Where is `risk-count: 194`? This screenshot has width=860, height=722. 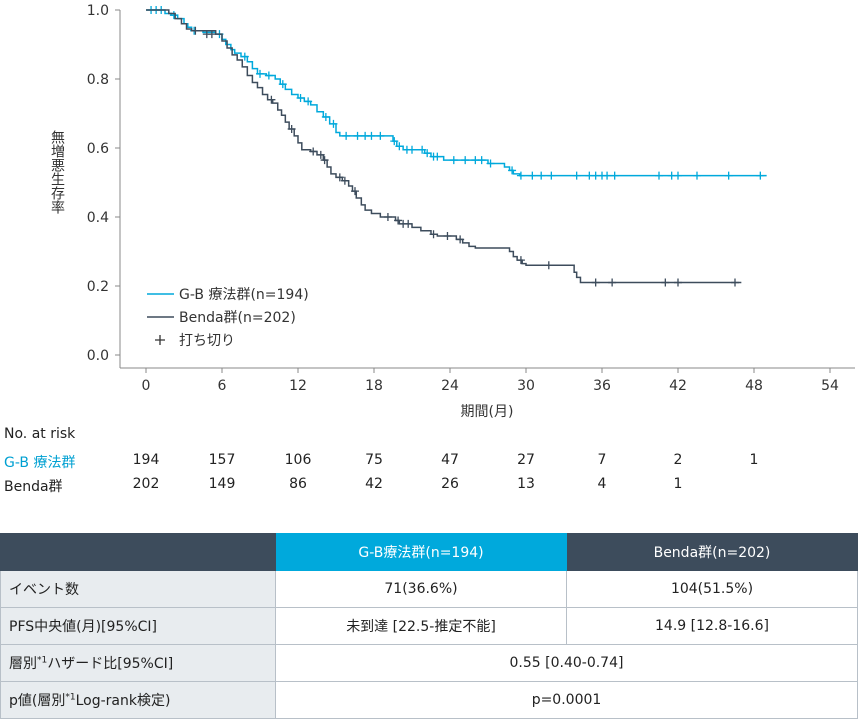
risk-count: 194 is located at coordinates (146, 460).